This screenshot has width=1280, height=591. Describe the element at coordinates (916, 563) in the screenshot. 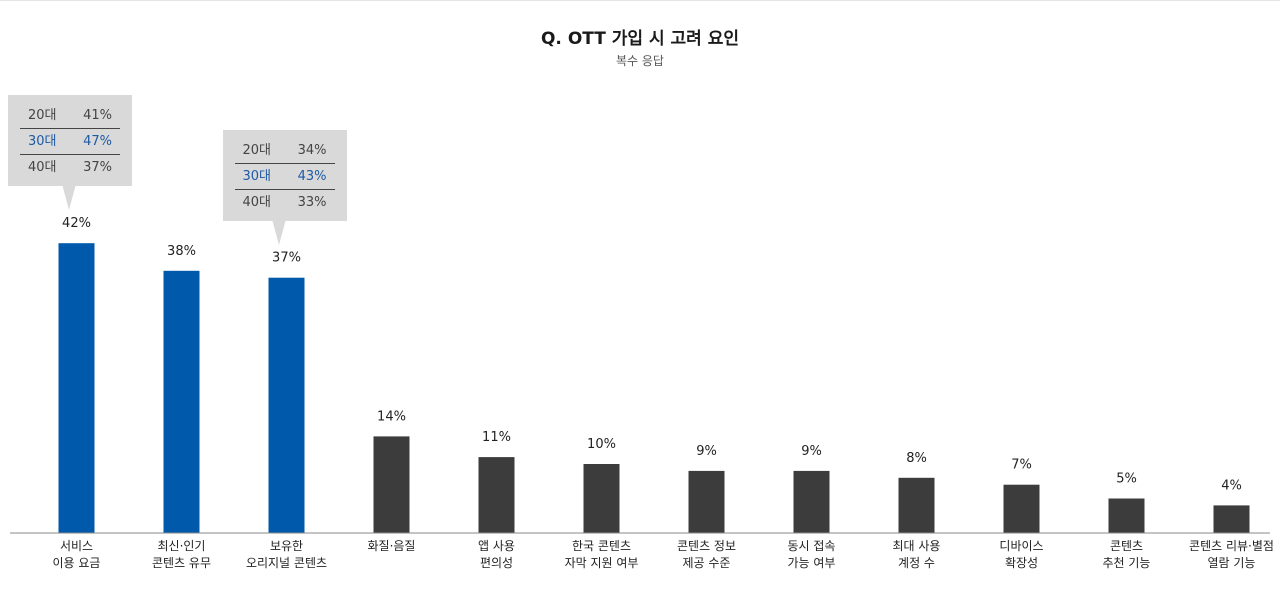

I see `x-tick-label: 계정 수` at that location.